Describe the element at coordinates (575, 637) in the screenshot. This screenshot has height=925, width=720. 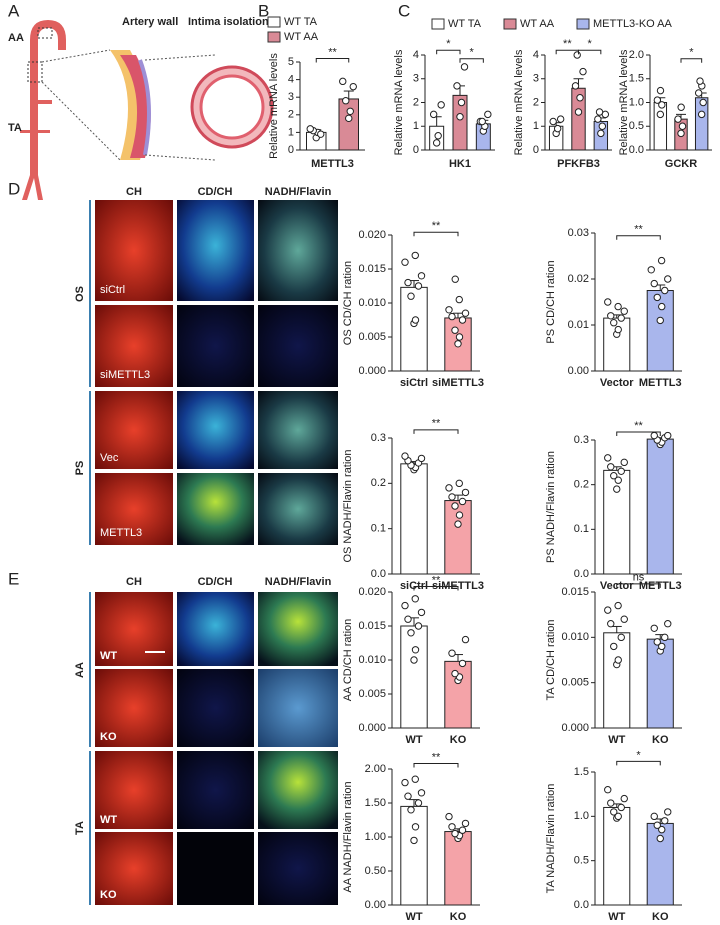
I see `y-tick-label: 0.010` at that location.